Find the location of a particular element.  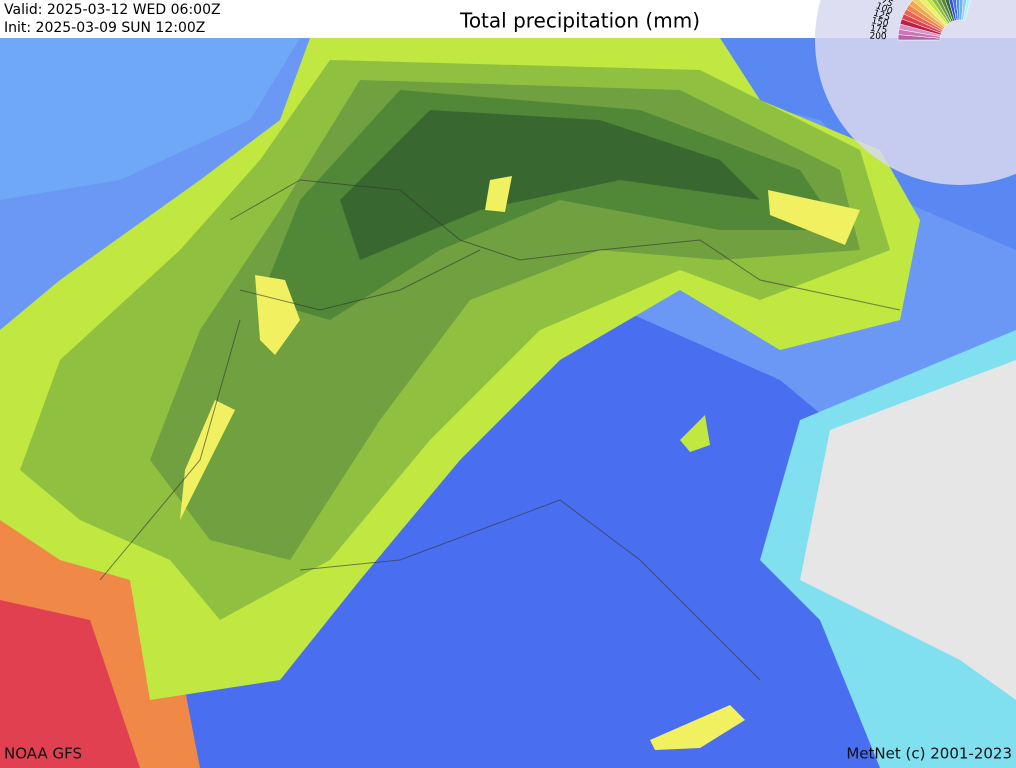

init-time: Init: 2025-03-09 SUN 12:00Z is located at coordinates (104, 28).